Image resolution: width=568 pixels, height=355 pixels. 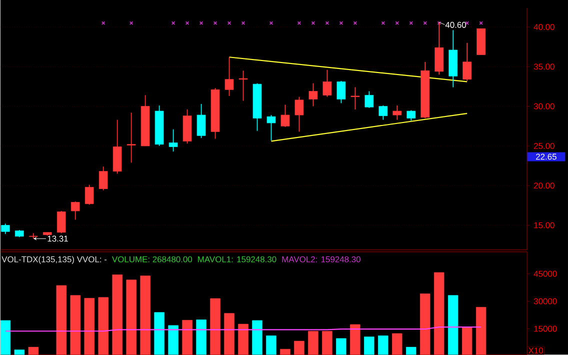 I want to click on y-tick-label: 30.00, so click(x=544, y=106).